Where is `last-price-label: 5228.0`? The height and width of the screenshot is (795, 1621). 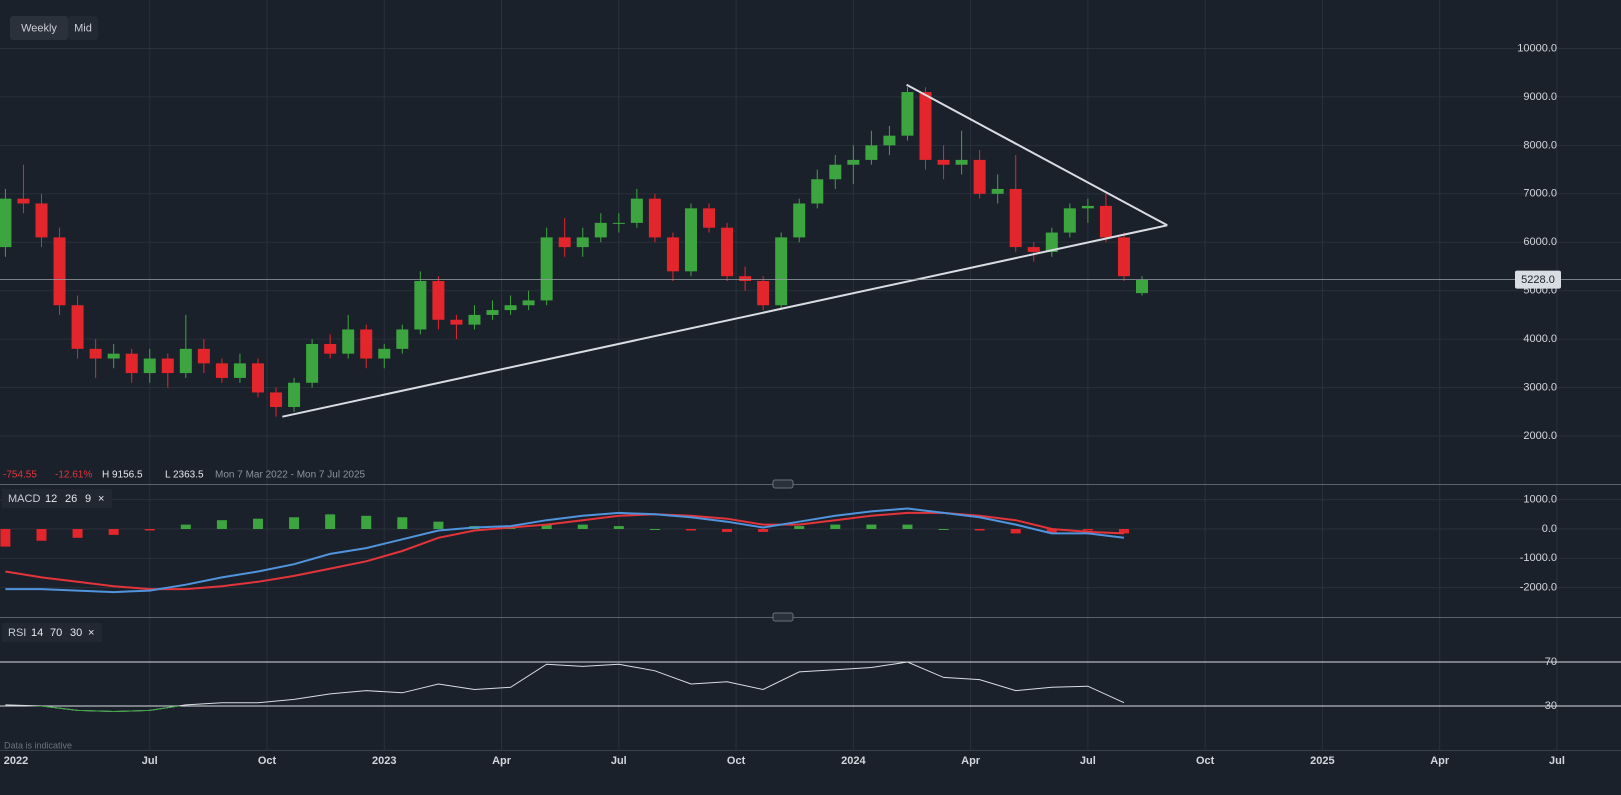
last-price-label: 5228.0 is located at coordinates (1538, 280).